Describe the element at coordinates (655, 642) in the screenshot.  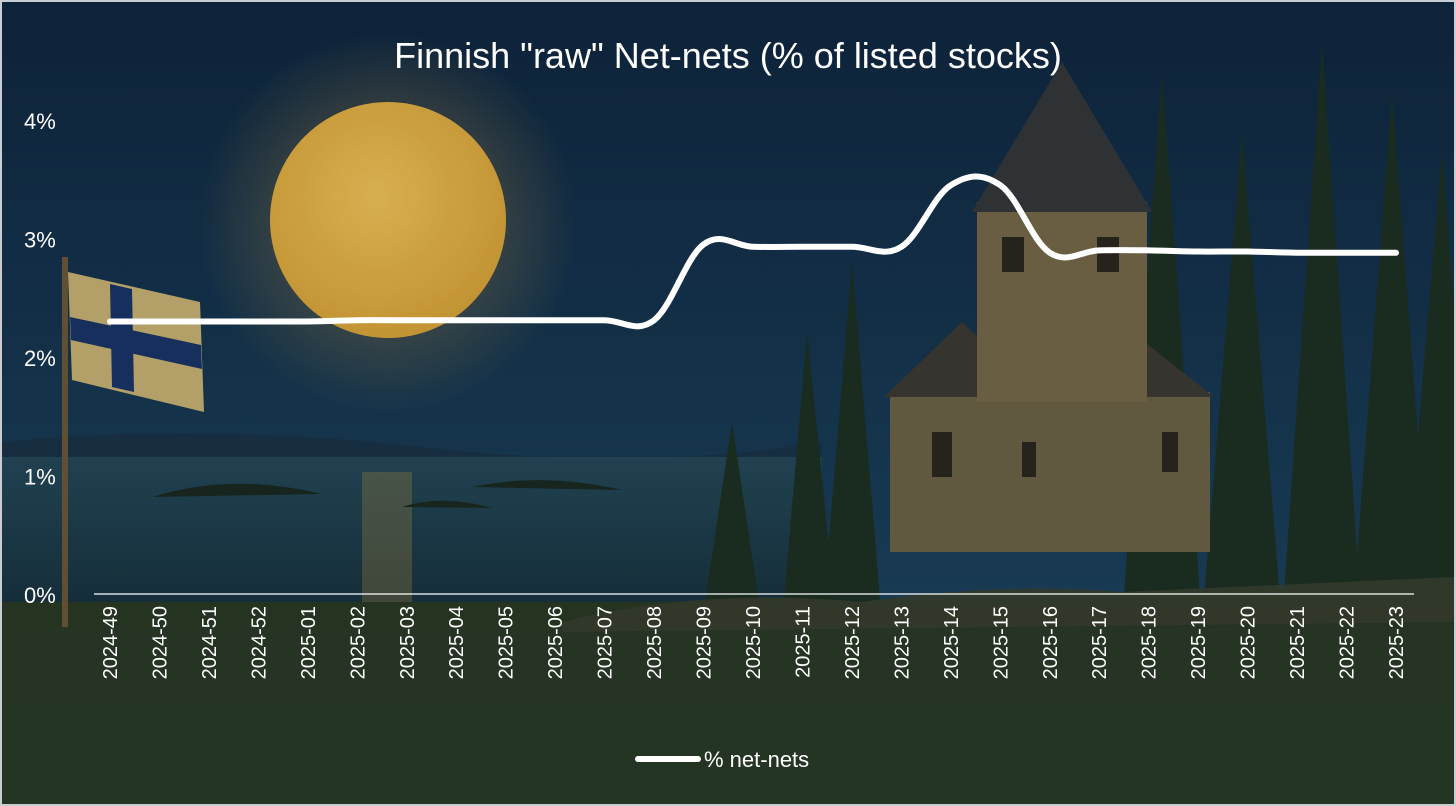
I see `x-tick-label: 2025-08` at that location.